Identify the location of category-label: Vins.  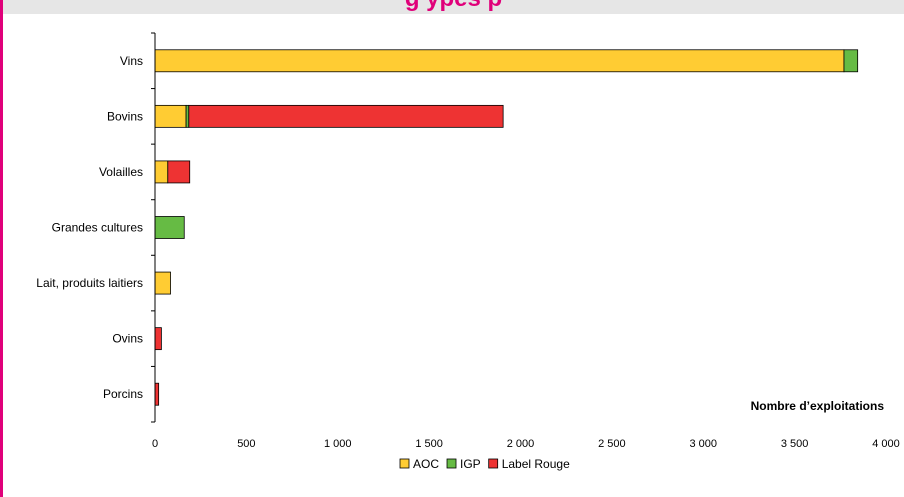
(131, 61).